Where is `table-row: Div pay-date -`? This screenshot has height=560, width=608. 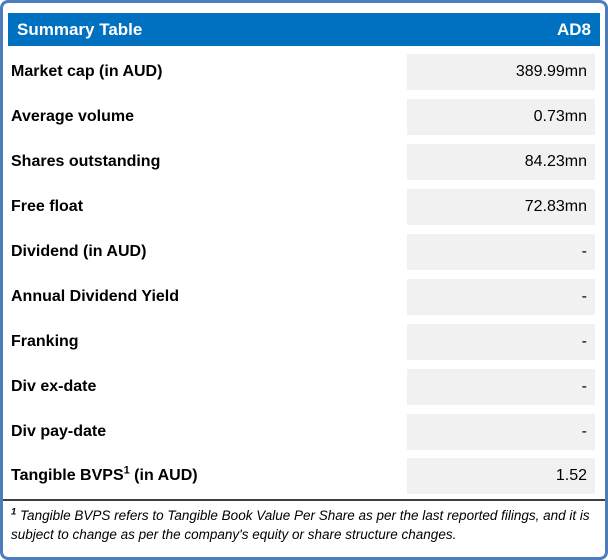 table-row: Div pay-date - is located at coordinates (304, 431).